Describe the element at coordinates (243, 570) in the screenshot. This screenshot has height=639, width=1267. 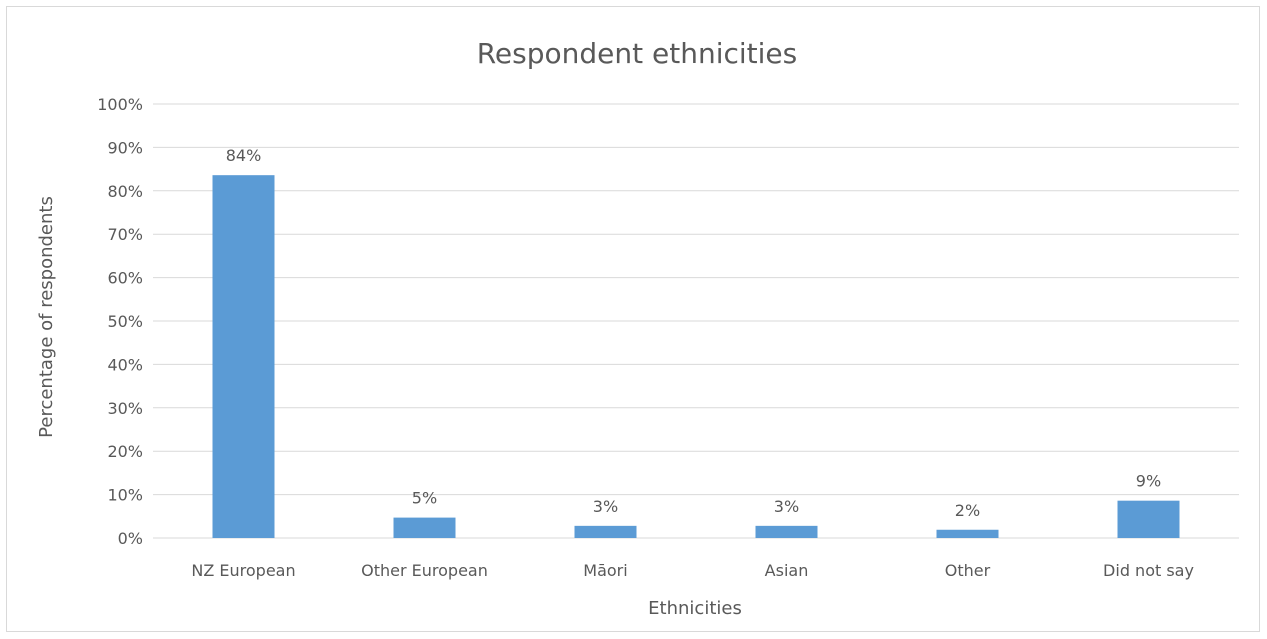
I see `x-tick-label: NZ European` at that location.